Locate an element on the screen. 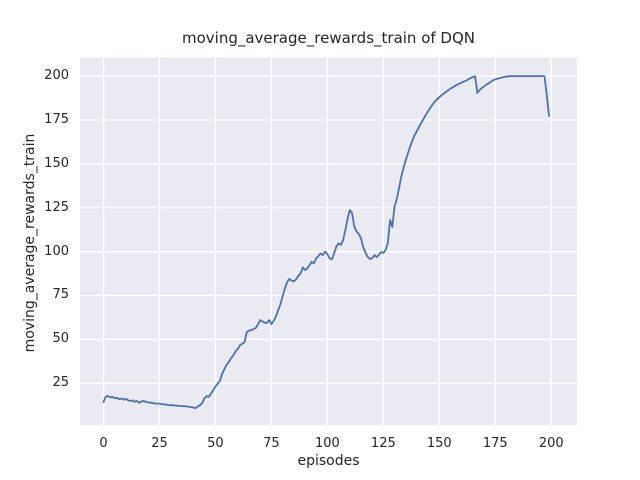 This screenshot has height=480, width=640. x-tick-label: 50 is located at coordinates (215, 443).